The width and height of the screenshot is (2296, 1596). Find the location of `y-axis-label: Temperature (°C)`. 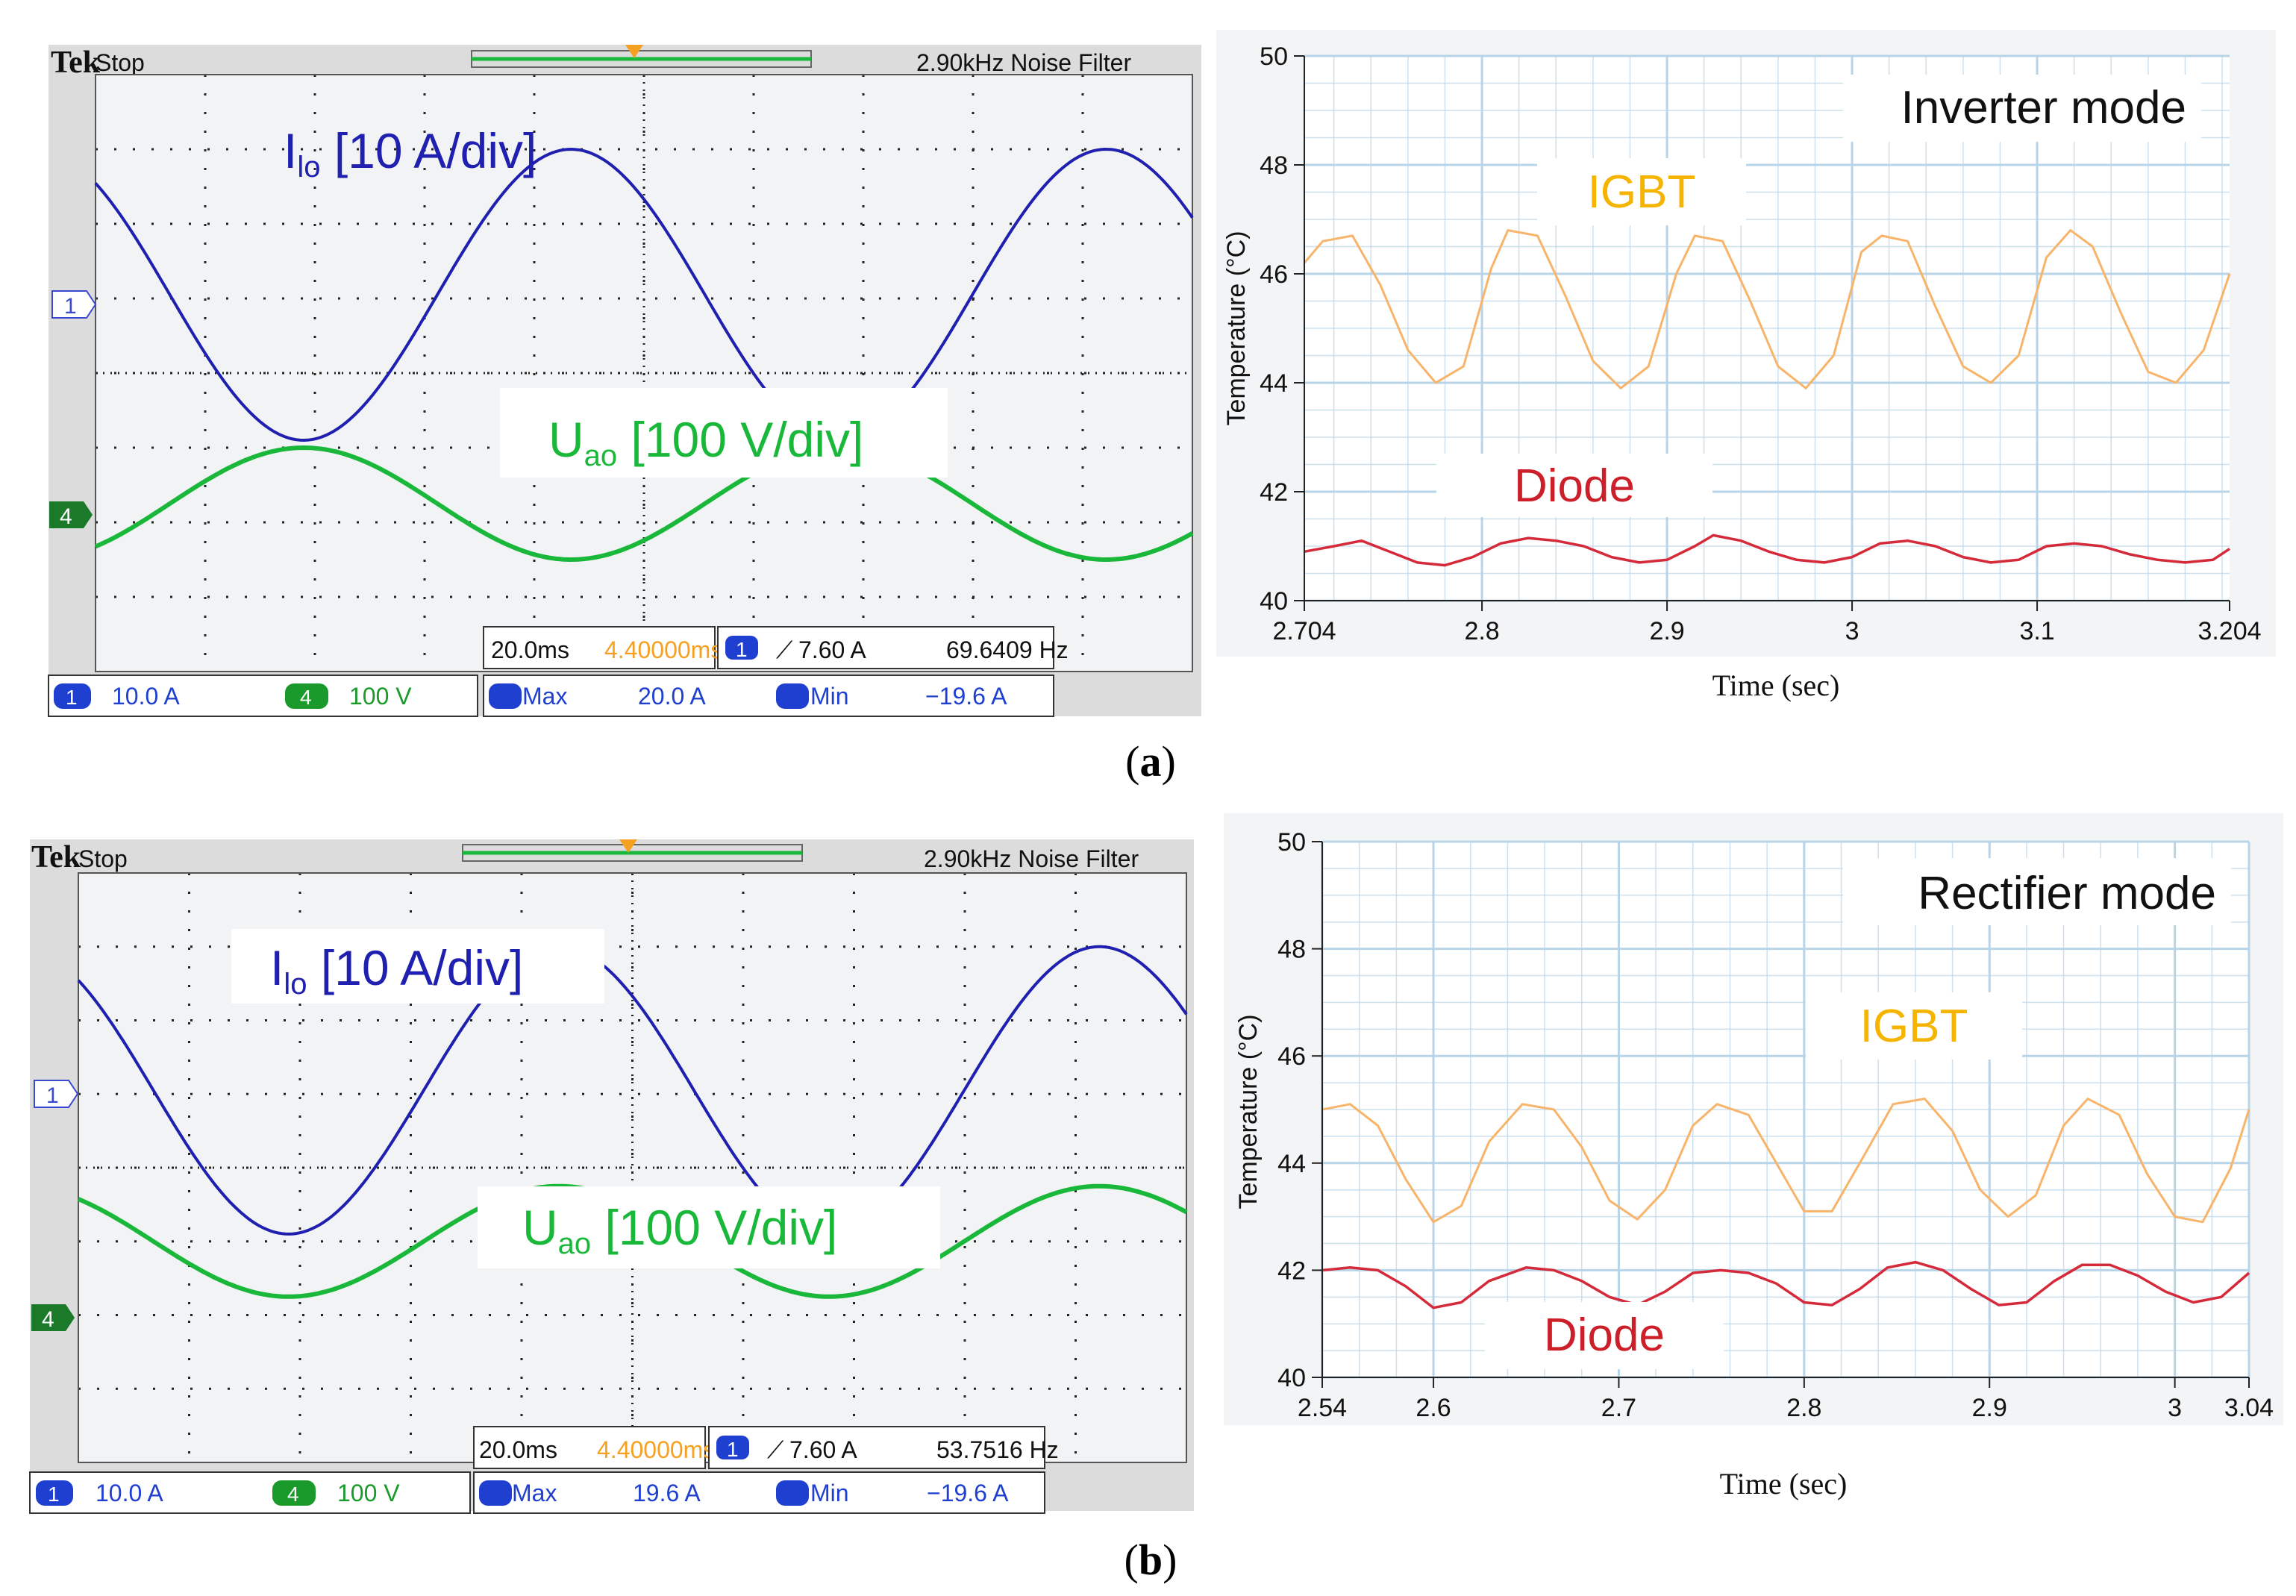

y-axis-label: Temperature (°C) is located at coordinates (1237, 328).